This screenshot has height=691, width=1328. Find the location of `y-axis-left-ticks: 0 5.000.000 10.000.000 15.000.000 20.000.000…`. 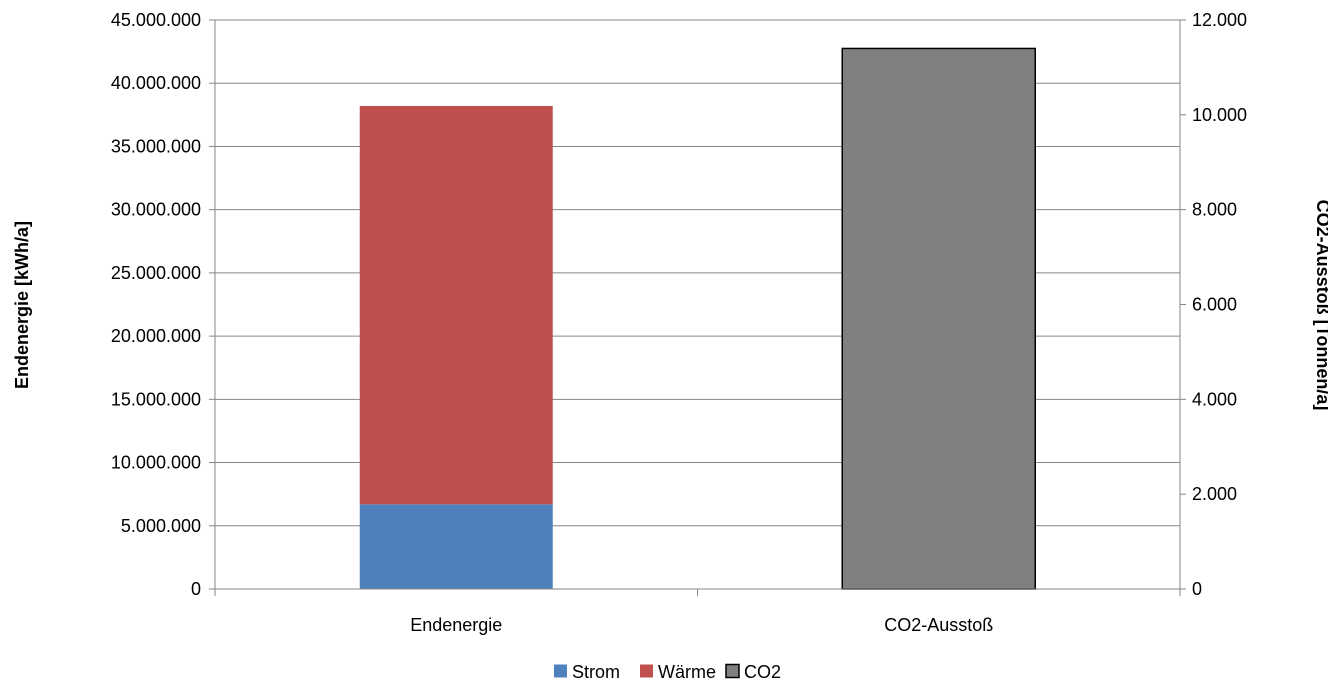

y-axis-left-ticks: 0 5.000.000 10.000.000 15.000.000 20.000.000… is located at coordinates (163, 304).